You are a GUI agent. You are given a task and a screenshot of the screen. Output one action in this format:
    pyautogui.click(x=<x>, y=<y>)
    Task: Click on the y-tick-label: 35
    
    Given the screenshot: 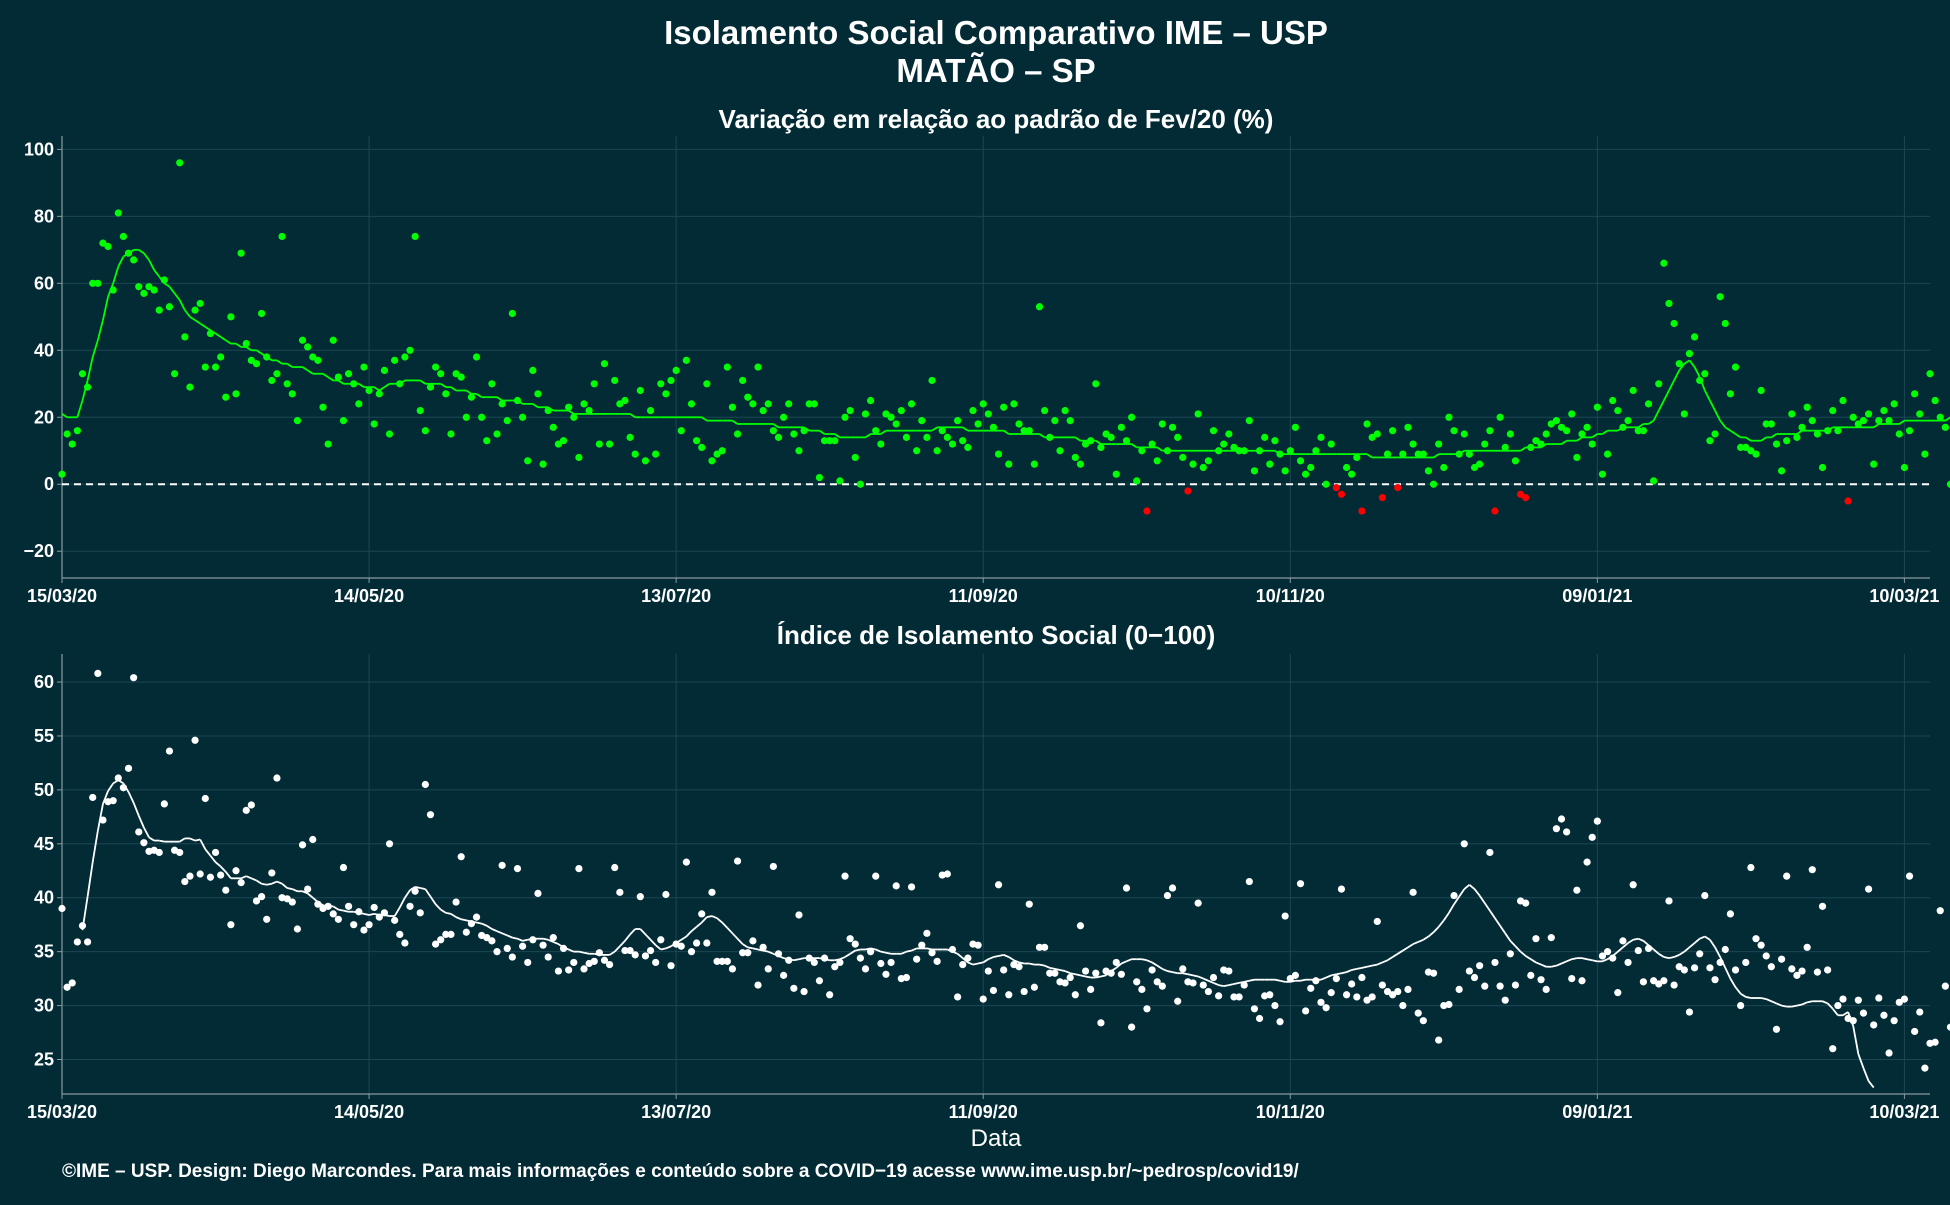 What is the action you would take?
    pyautogui.click(x=44, y=952)
    